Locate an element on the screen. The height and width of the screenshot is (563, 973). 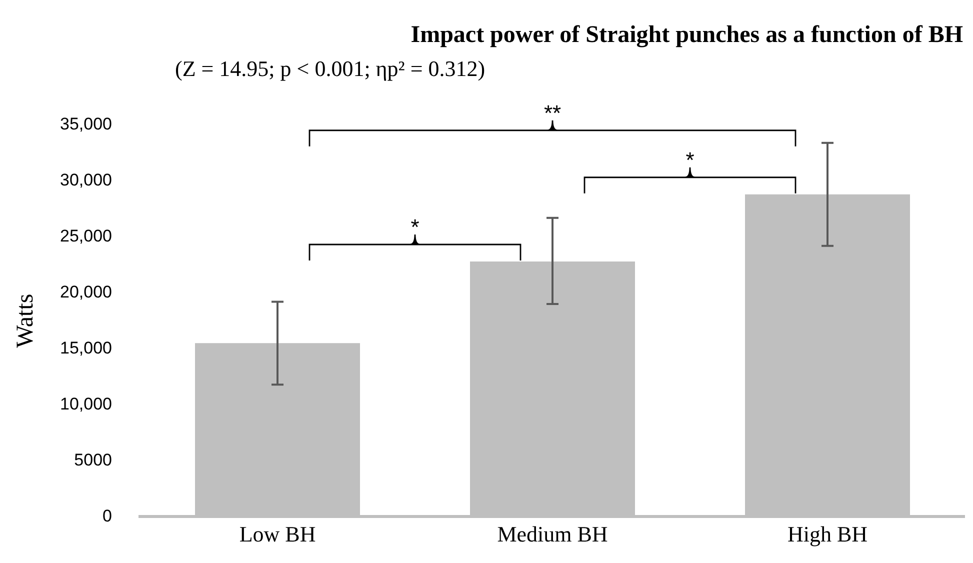
y-axis-title: Watts is located at coordinates (25, 321).